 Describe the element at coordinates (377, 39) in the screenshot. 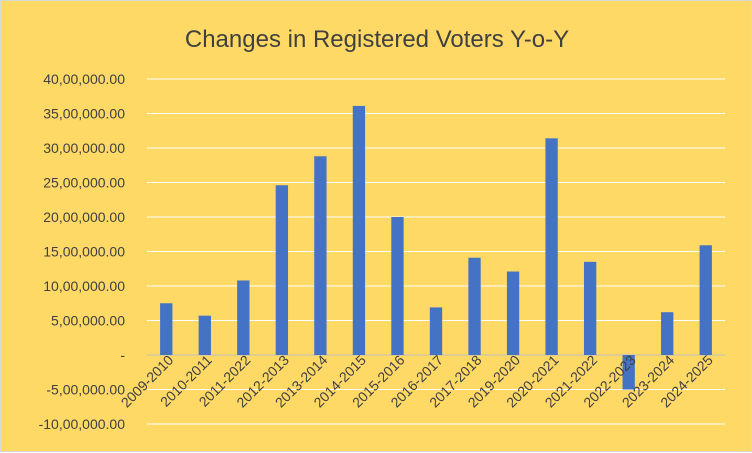

I see `chart-title: Changes in Registered Voters Y-o-Y` at that location.